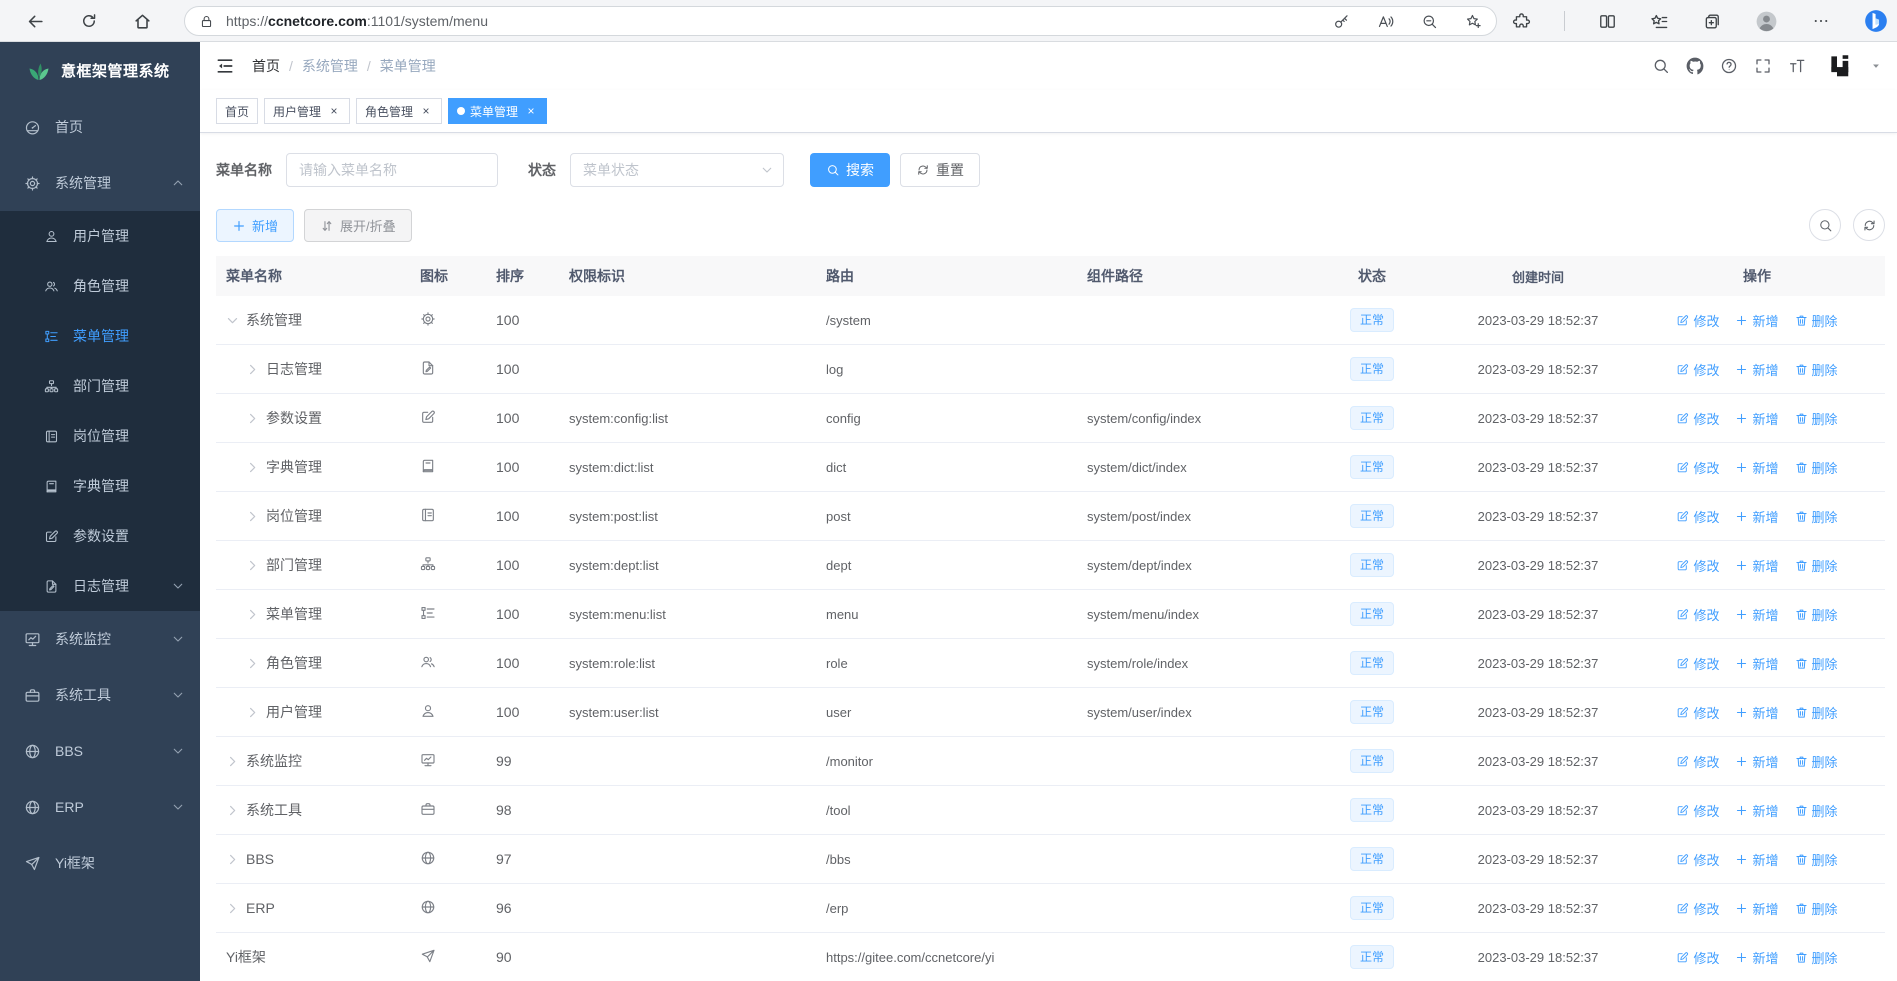 This screenshot has width=1897, height=981. I want to click on expand-collapse-button: 展开/折叠, so click(358, 225).